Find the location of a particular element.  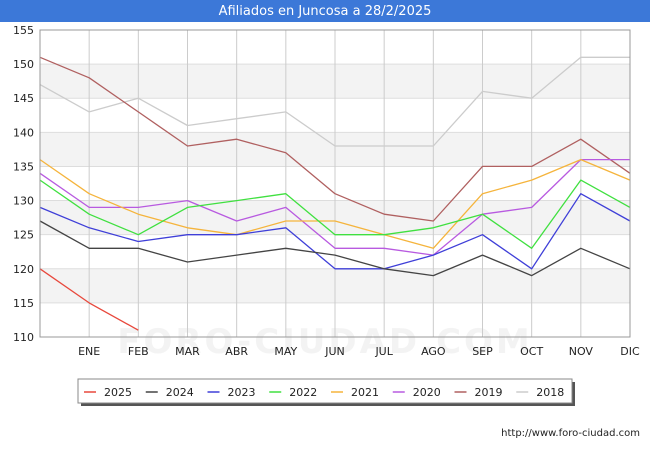

legend-box is located at coordinates (325, 391).